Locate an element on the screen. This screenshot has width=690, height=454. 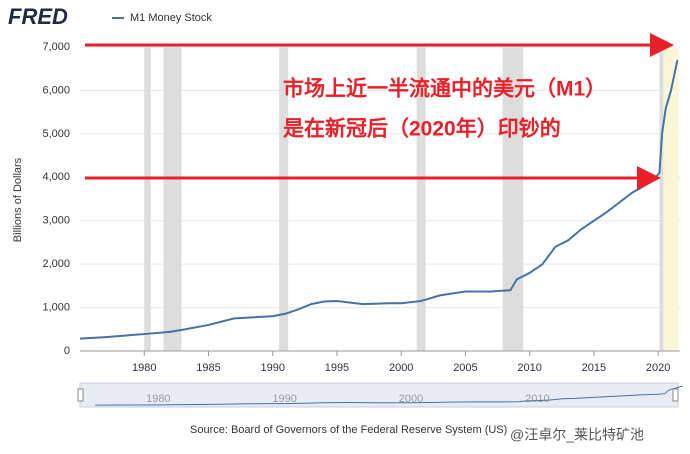
y-tick-label: 2,000 is located at coordinates (56, 264).